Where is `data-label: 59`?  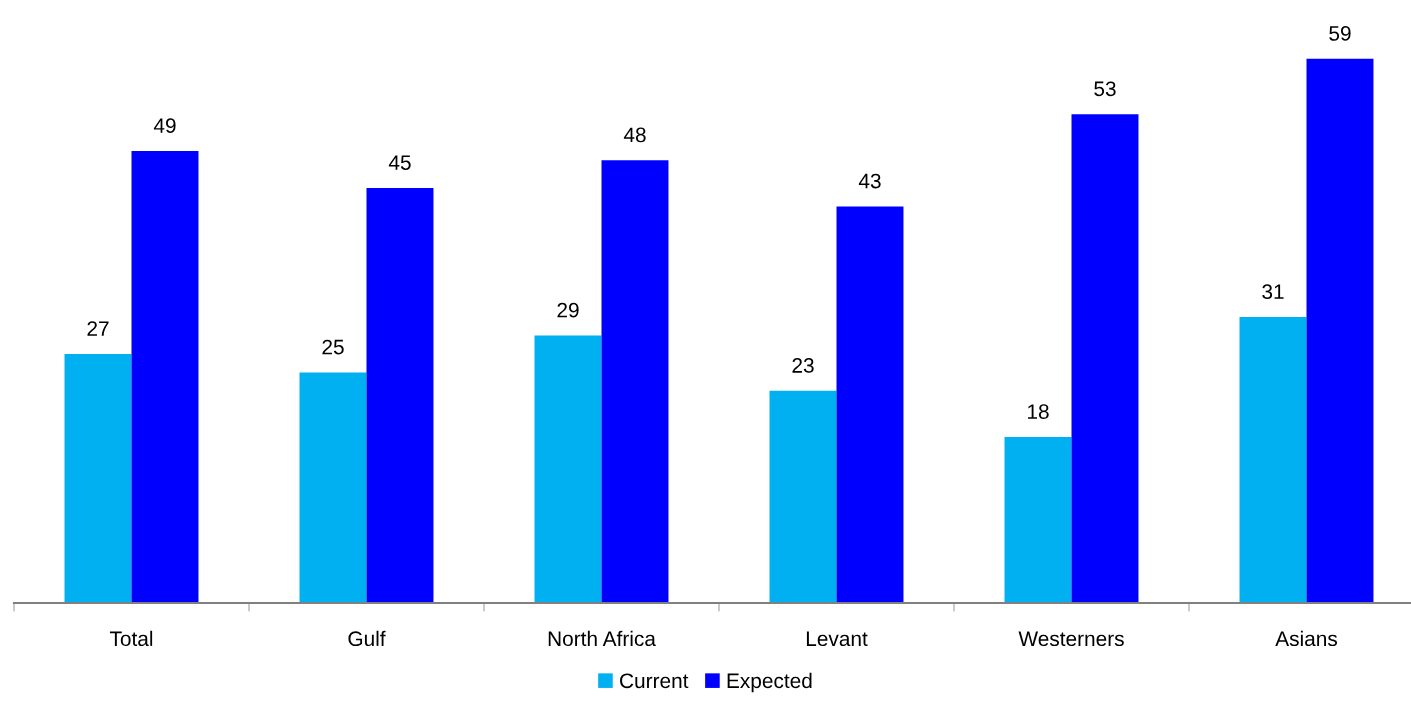 data-label: 59 is located at coordinates (1340, 33).